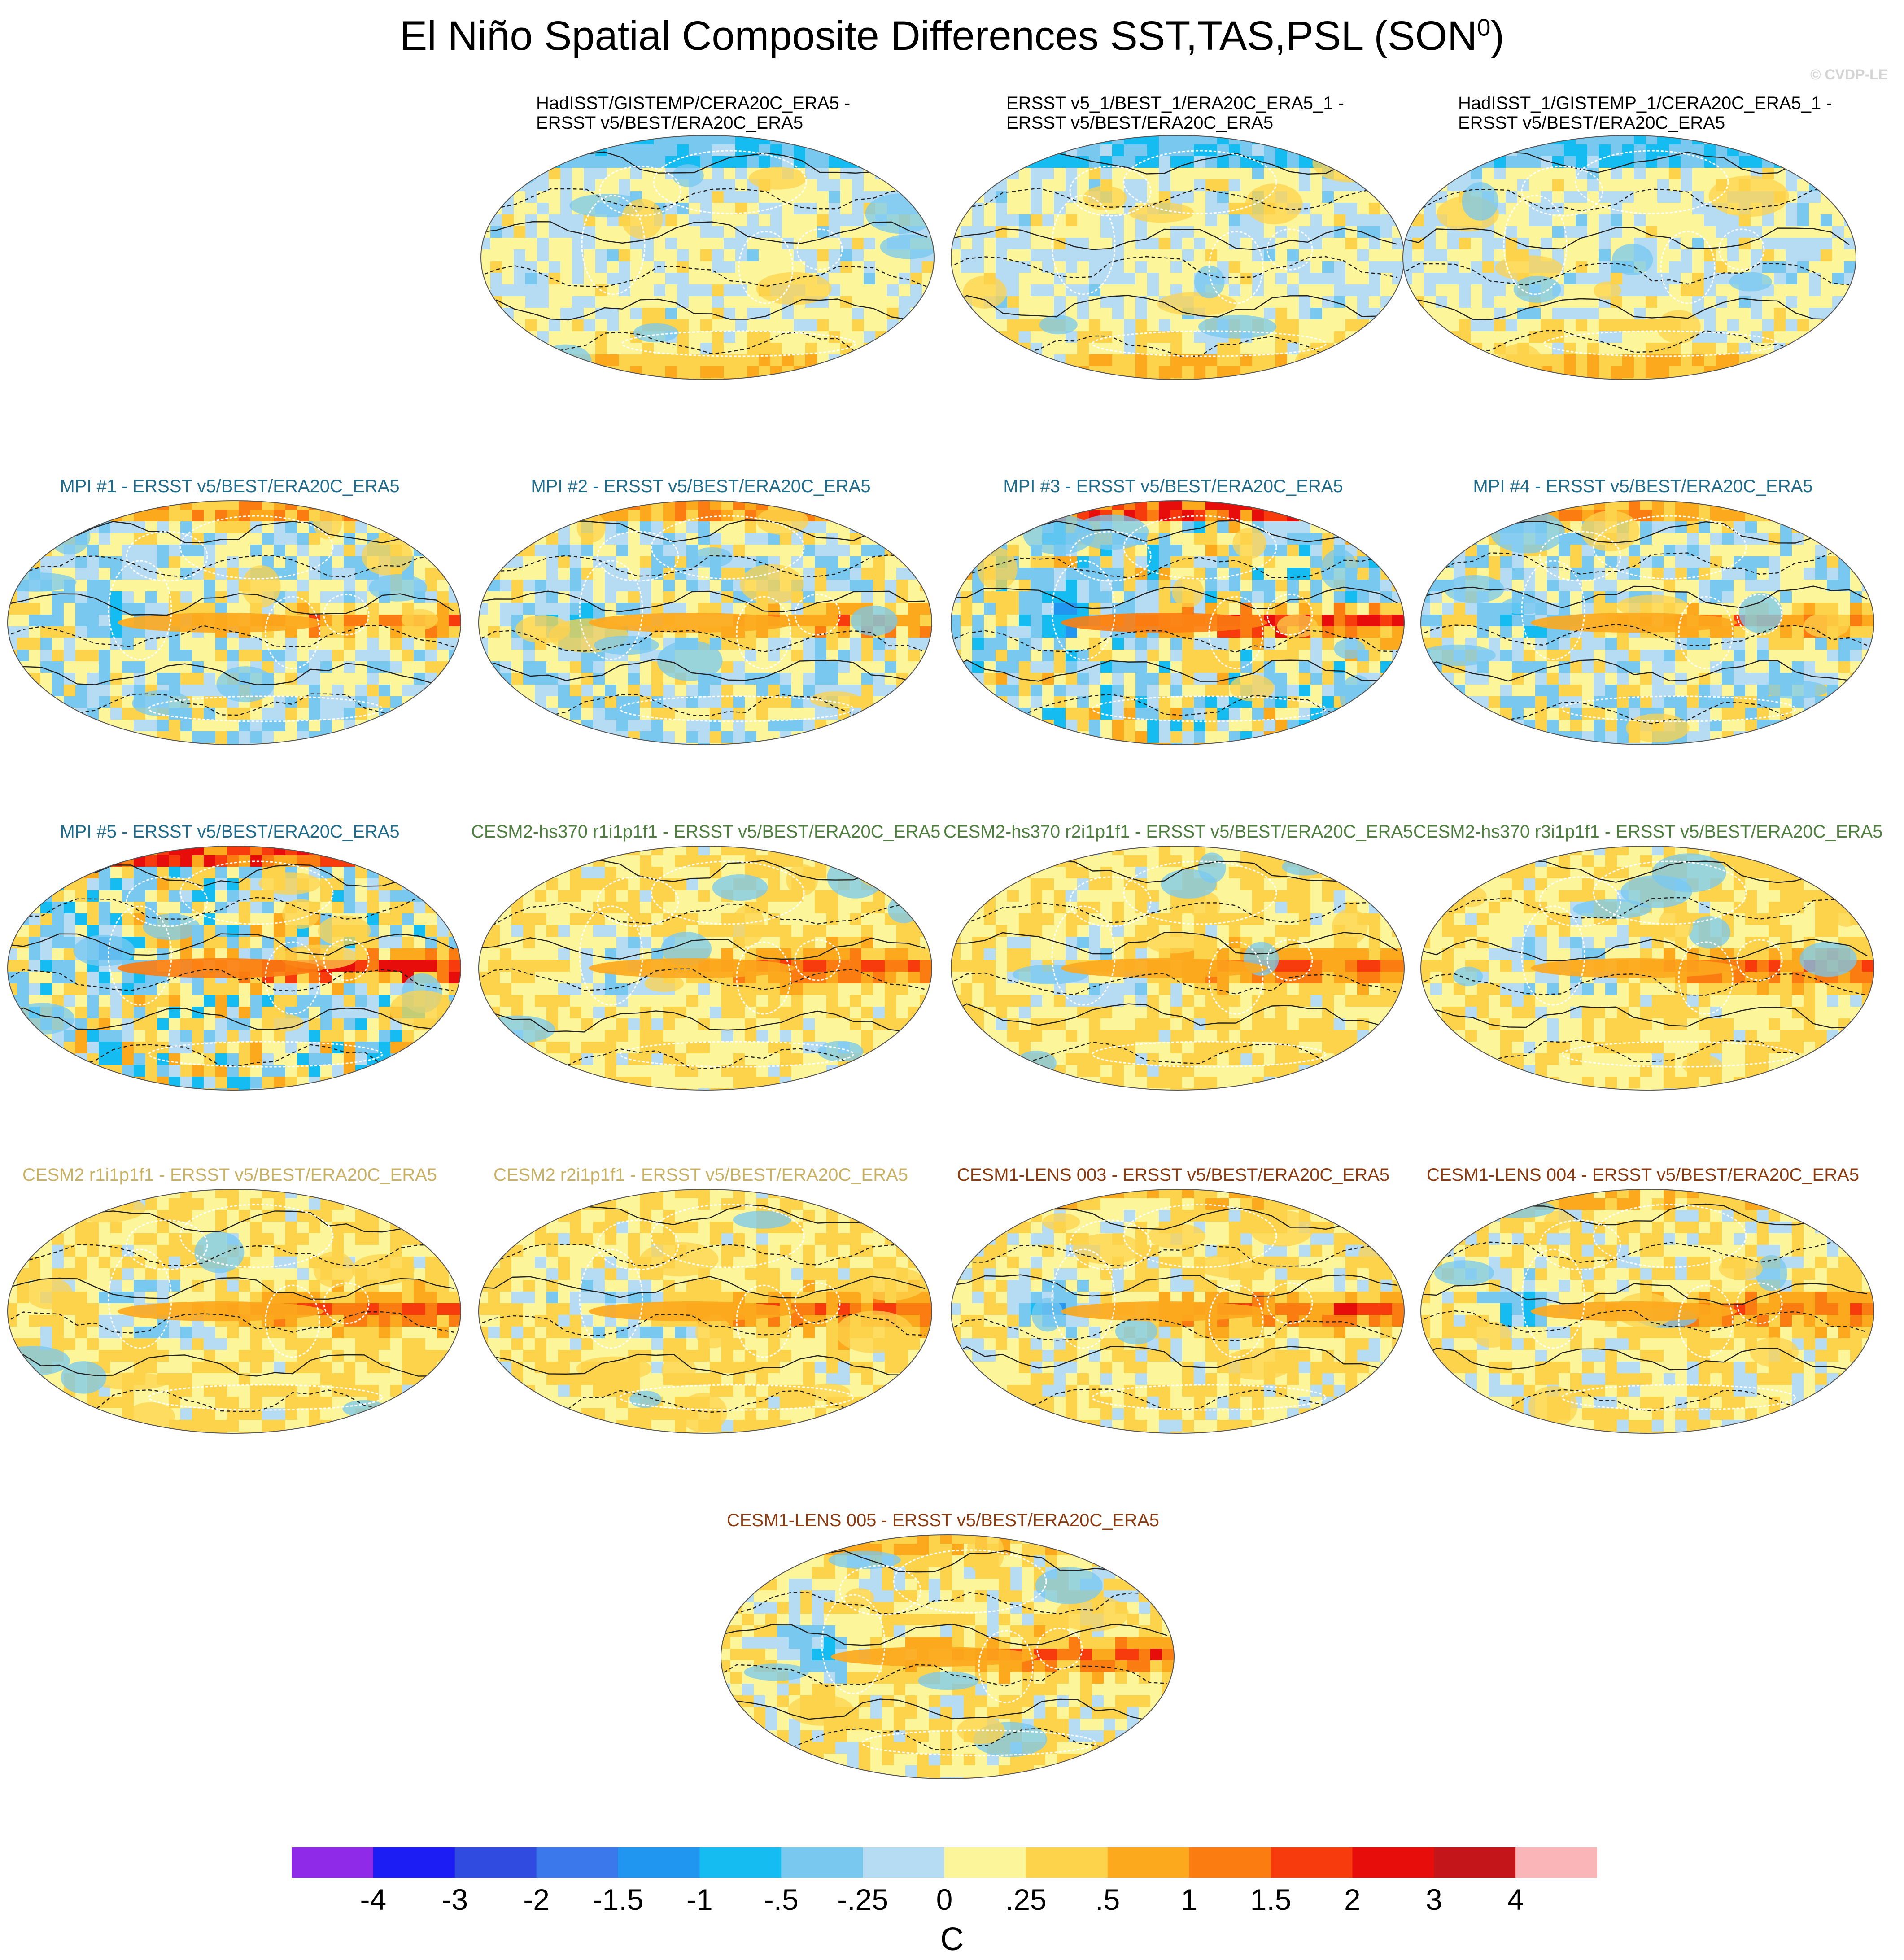 The height and width of the screenshot is (1960, 1904). I want to click on anomaly-blob, so click(627, 645).